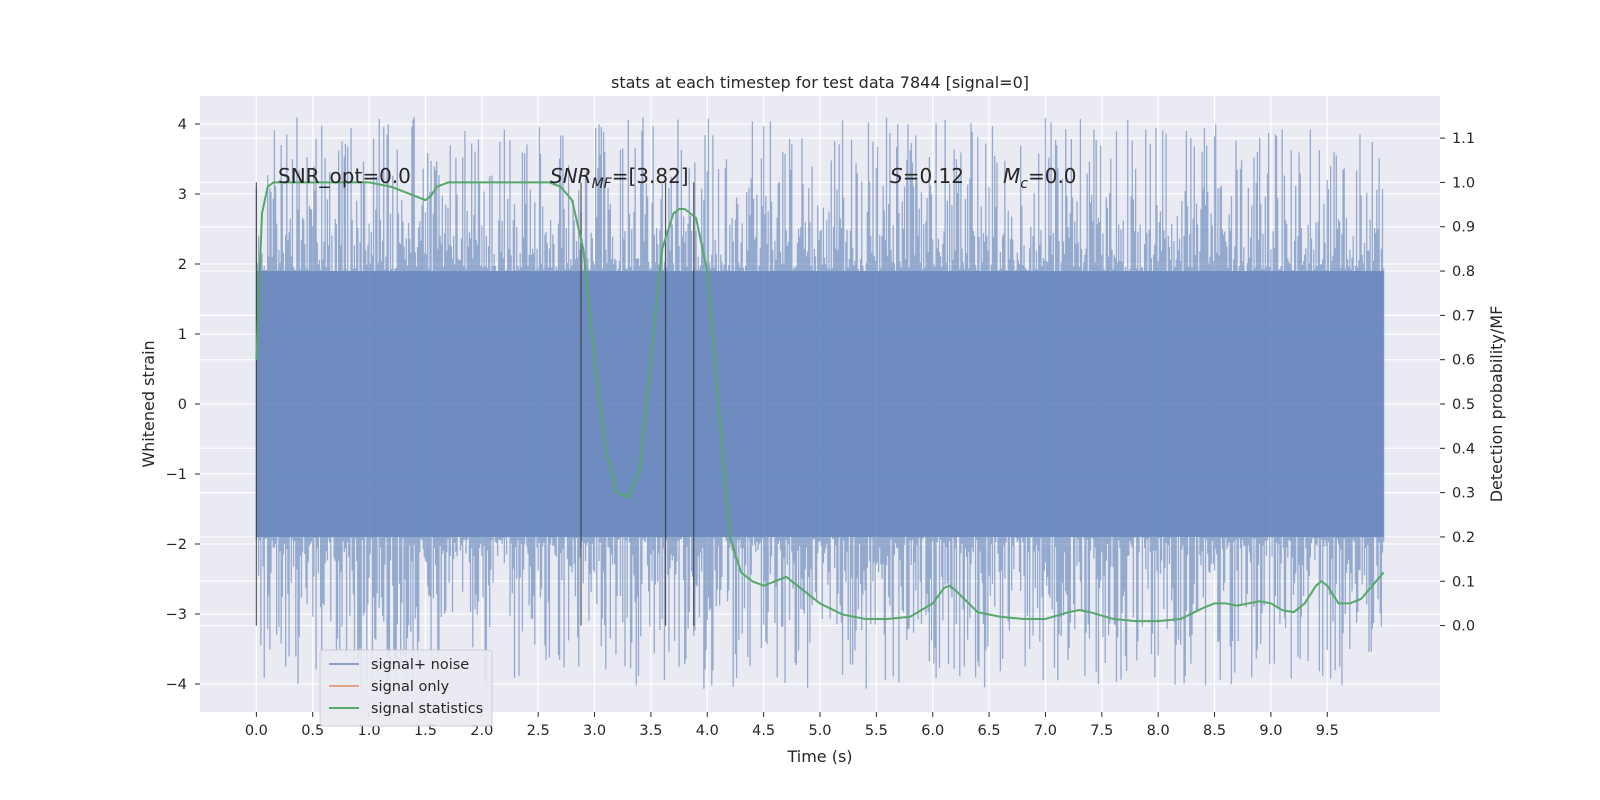 This screenshot has height=800, width=1600. What do you see at coordinates (182, 405) in the screenshot?
I see `y-tick-label: 0` at bounding box center [182, 405].